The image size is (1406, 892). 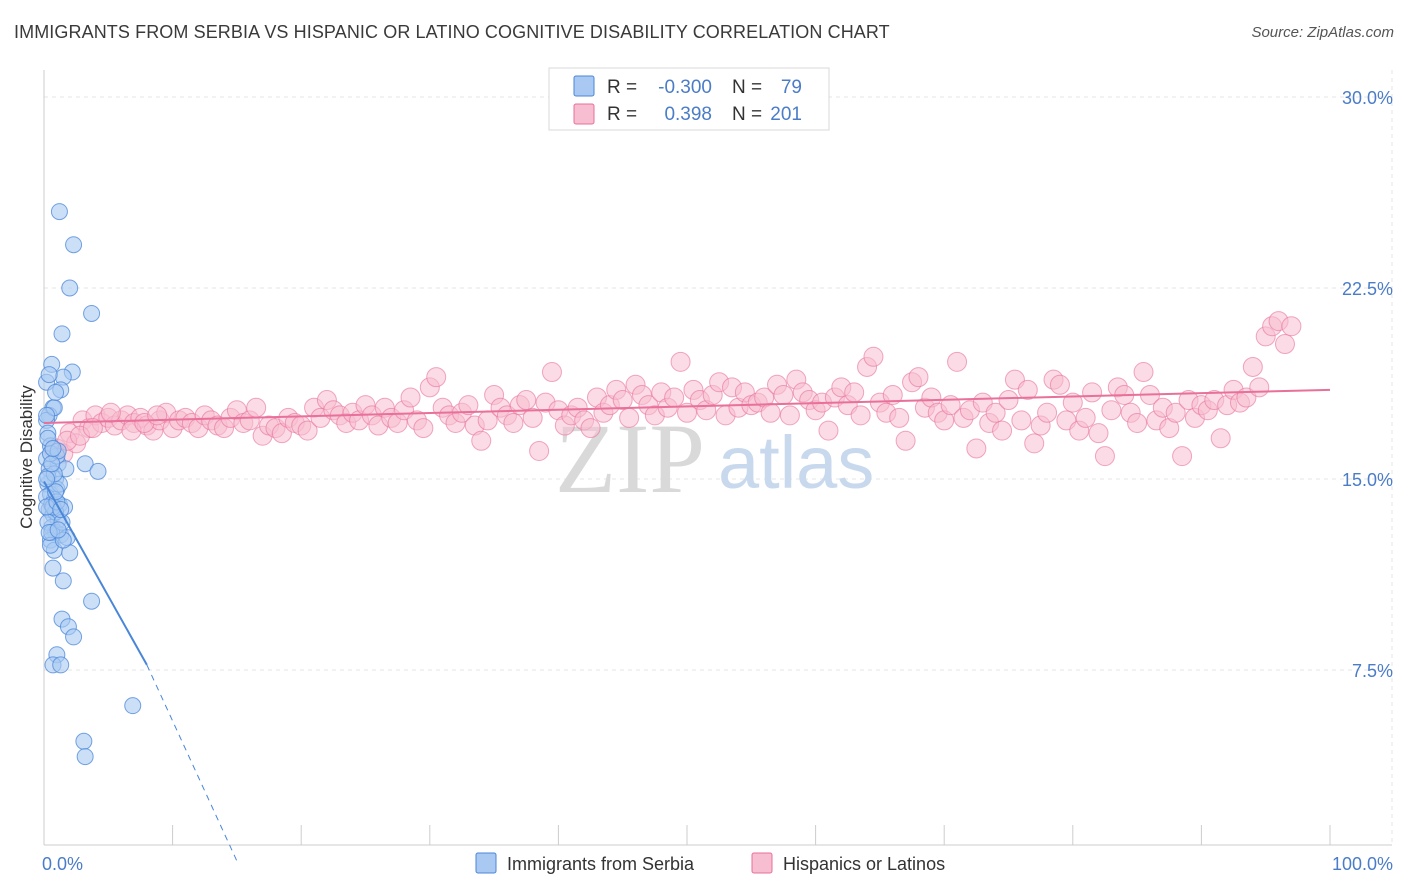 What do you see at coordinates (584, 114) in the screenshot?
I see `legend-swatch-hispanic` at bounding box center [584, 114].